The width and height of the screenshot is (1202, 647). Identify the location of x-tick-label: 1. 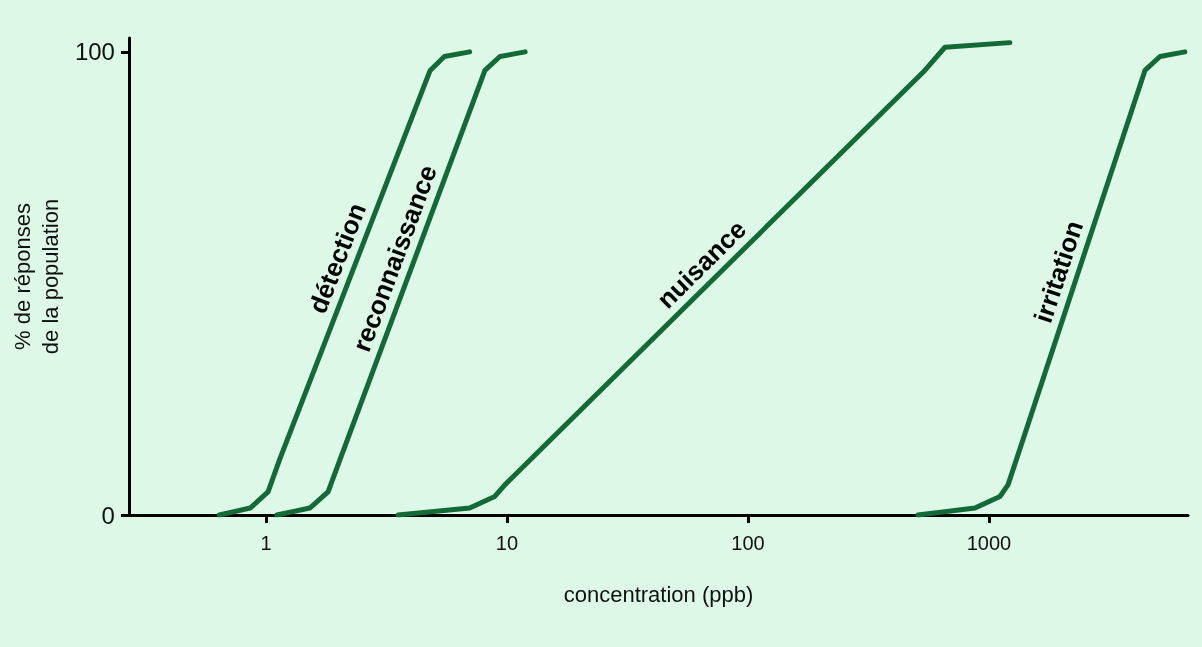
(266, 543).